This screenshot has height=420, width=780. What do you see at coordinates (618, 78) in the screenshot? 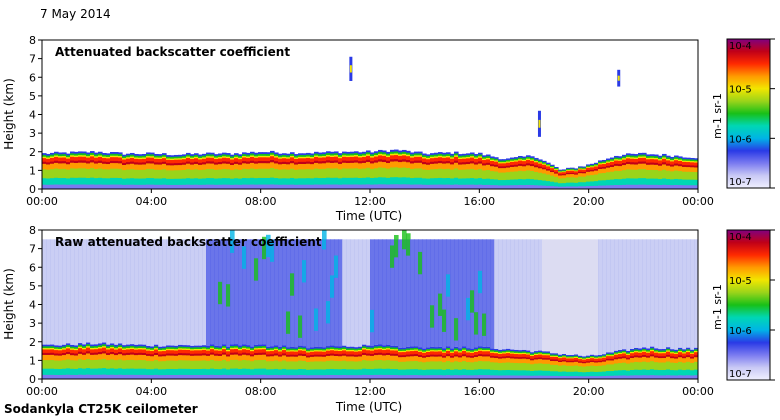
I see `top-elevated-echo-core` at bounding box center [618, 78].